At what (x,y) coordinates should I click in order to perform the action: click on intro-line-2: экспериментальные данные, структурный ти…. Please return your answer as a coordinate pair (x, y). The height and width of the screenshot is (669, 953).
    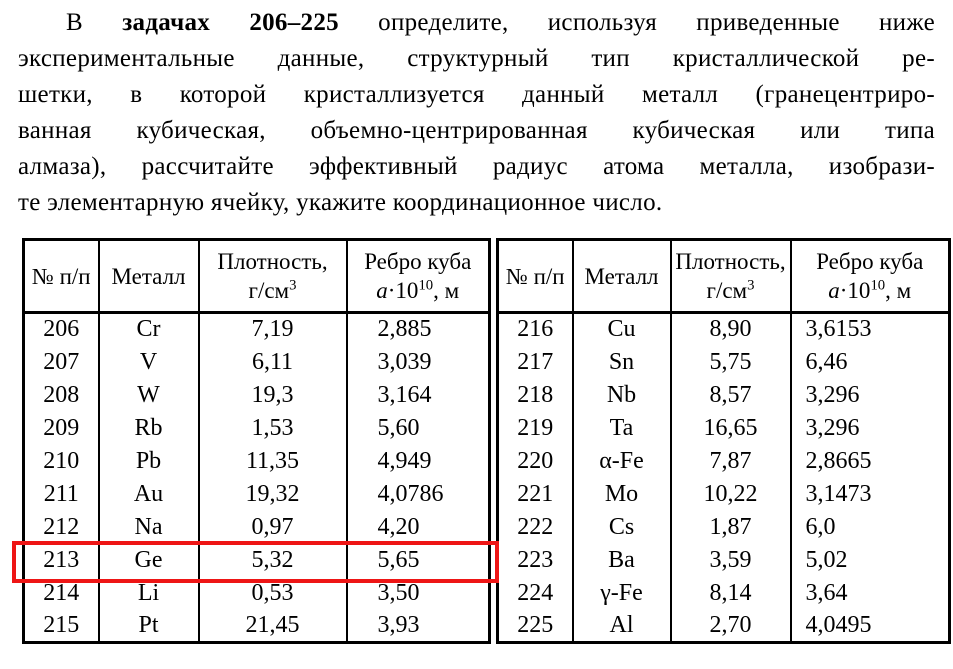
    Looking at the image, I should click on (476, 58).